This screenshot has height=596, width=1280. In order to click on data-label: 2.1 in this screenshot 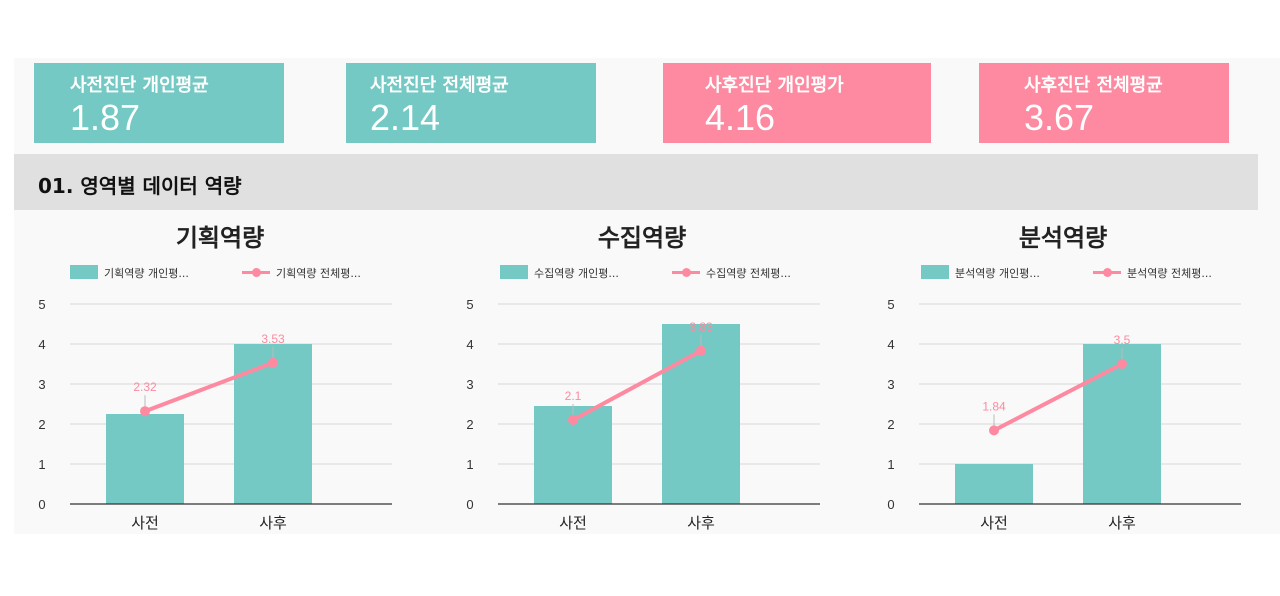, I will do `click(573, 396)`.